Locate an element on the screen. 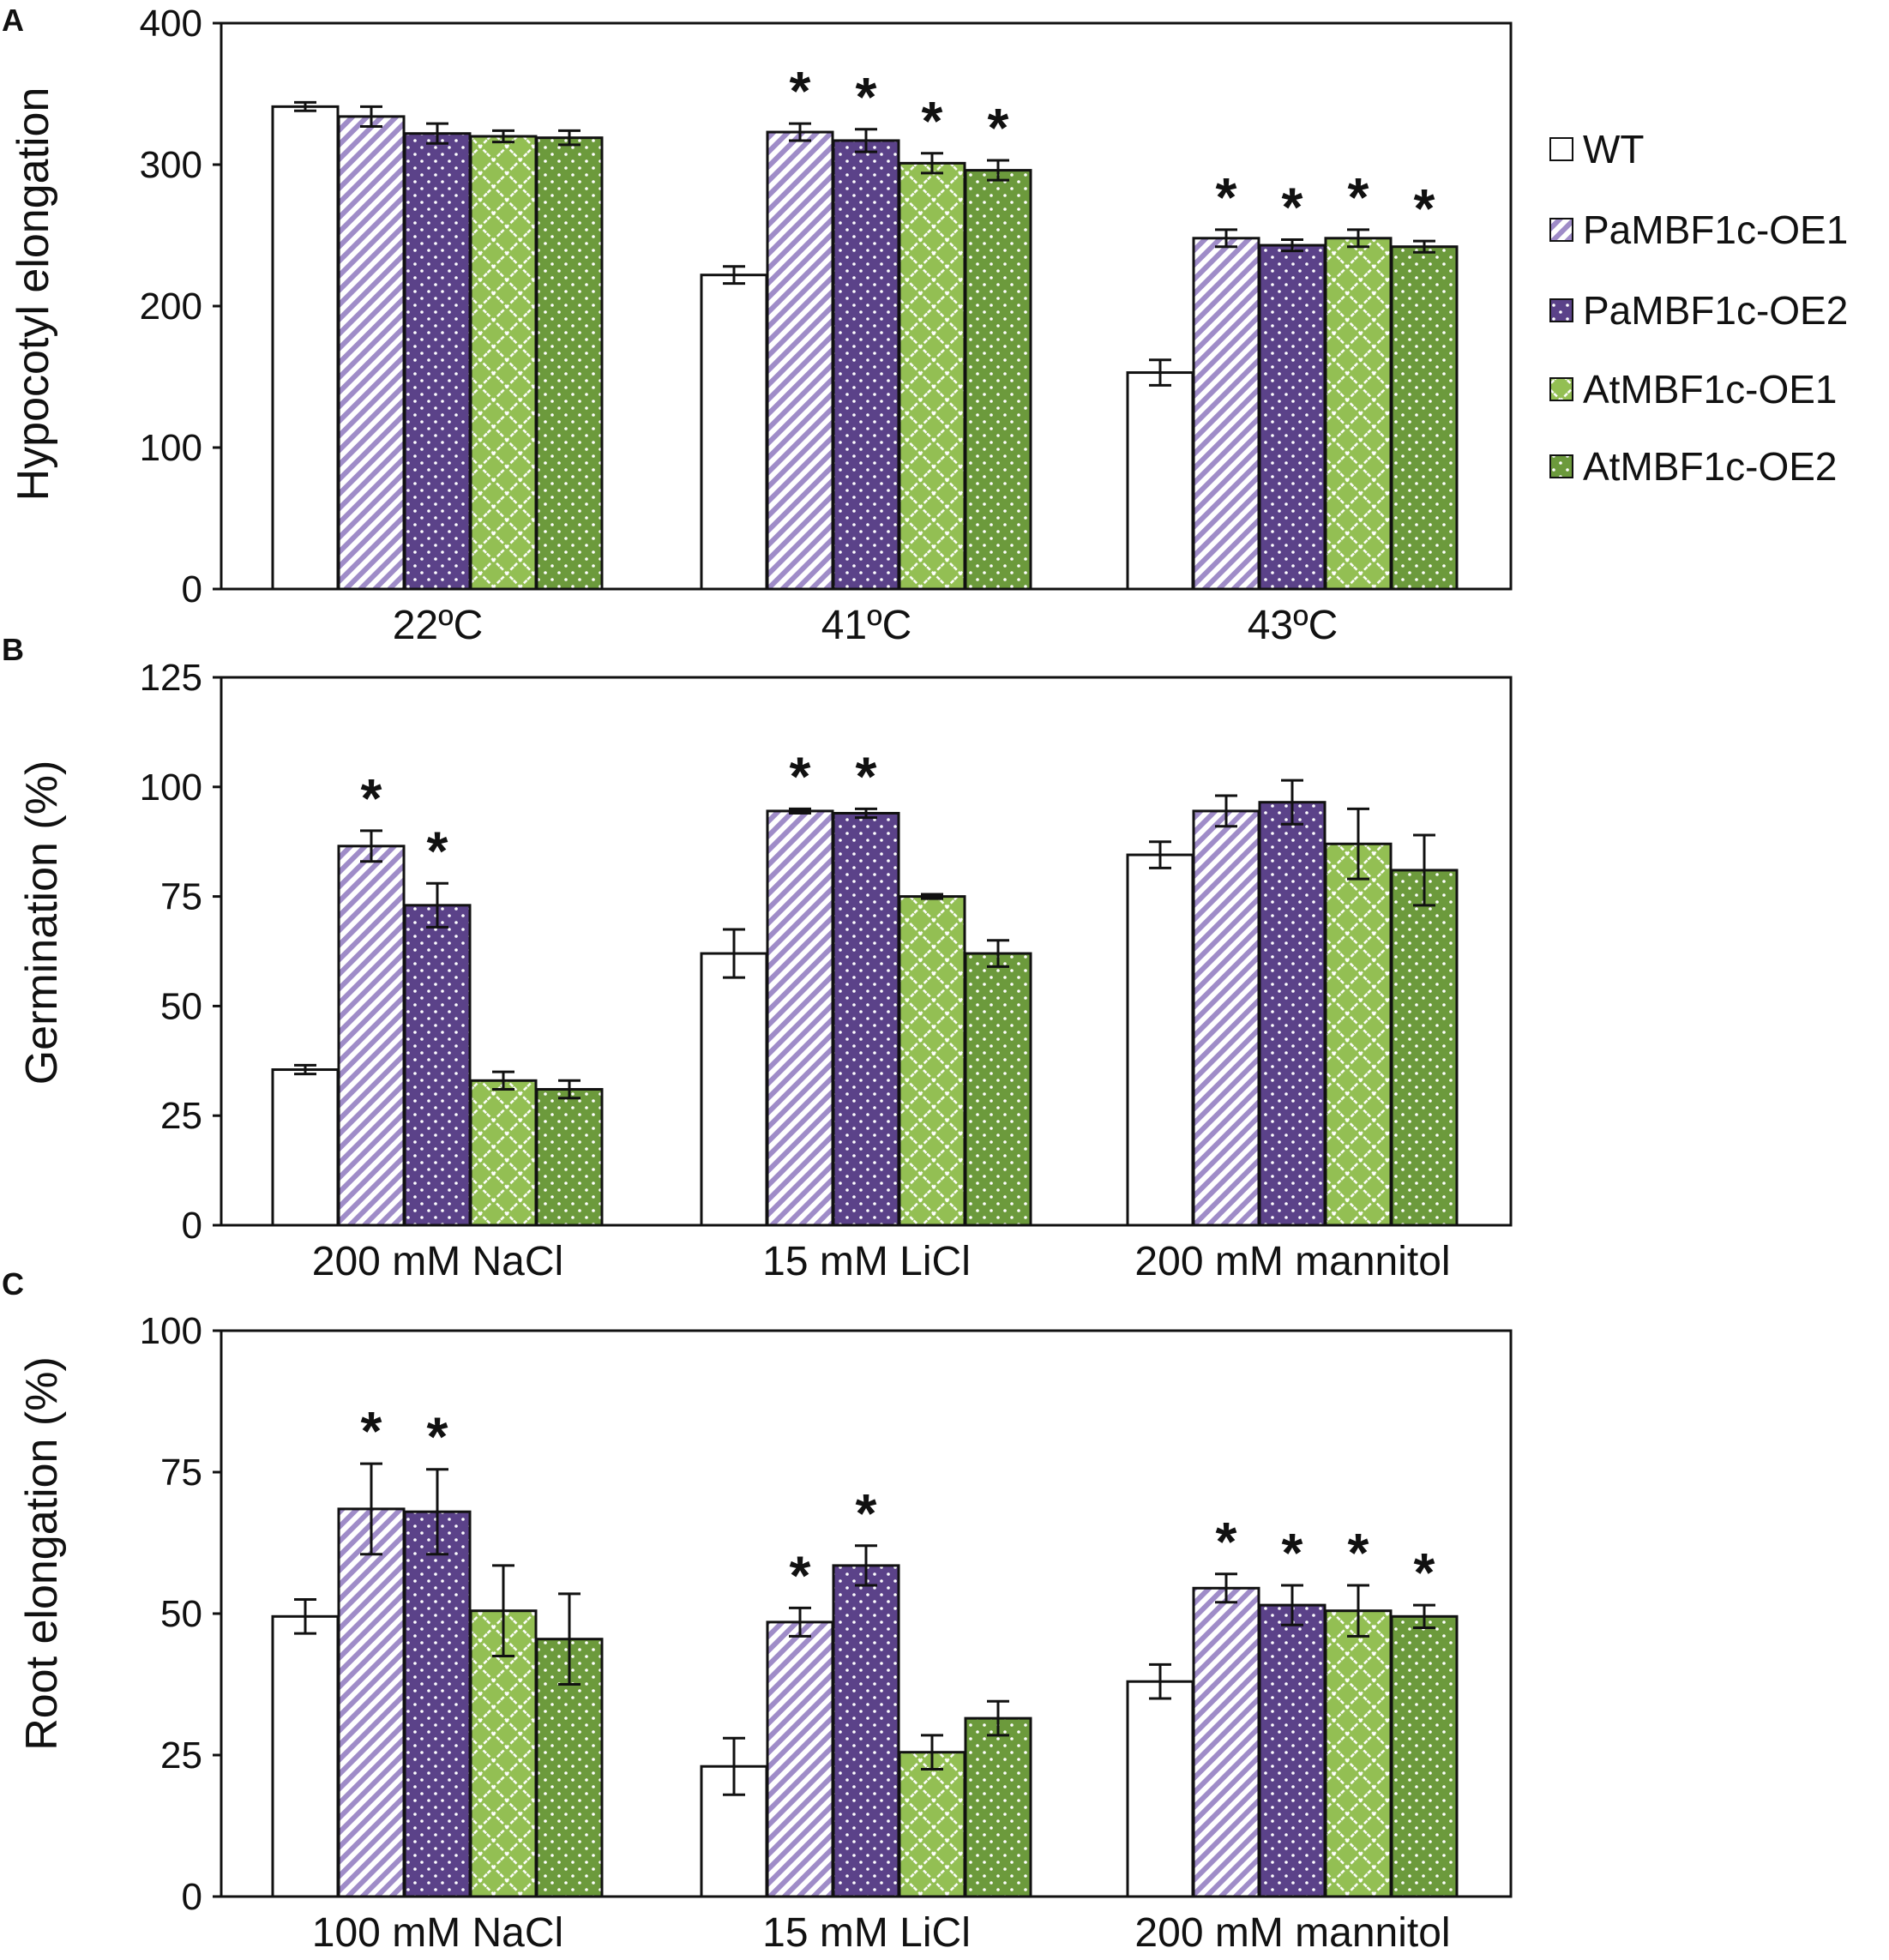  panel-c-ytick-label: 0 is located at coordinates (192, 1897).